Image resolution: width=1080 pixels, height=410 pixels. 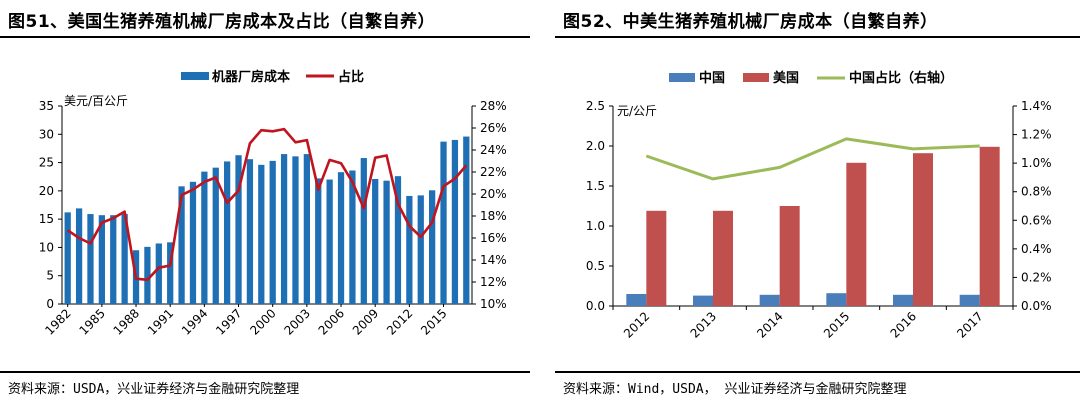 I want to click on y-tick-label: 35, so click(x=46, y=106).